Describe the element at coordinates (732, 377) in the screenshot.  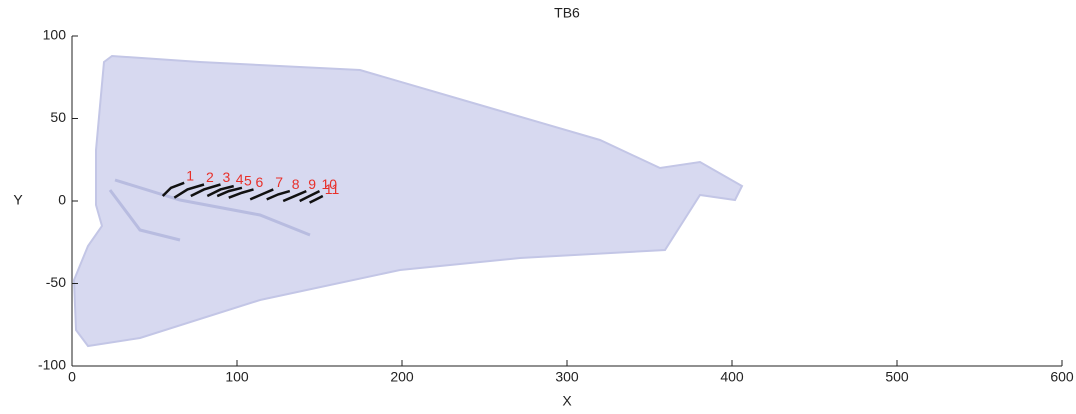
I see `x-tick-label: 400` at that location.